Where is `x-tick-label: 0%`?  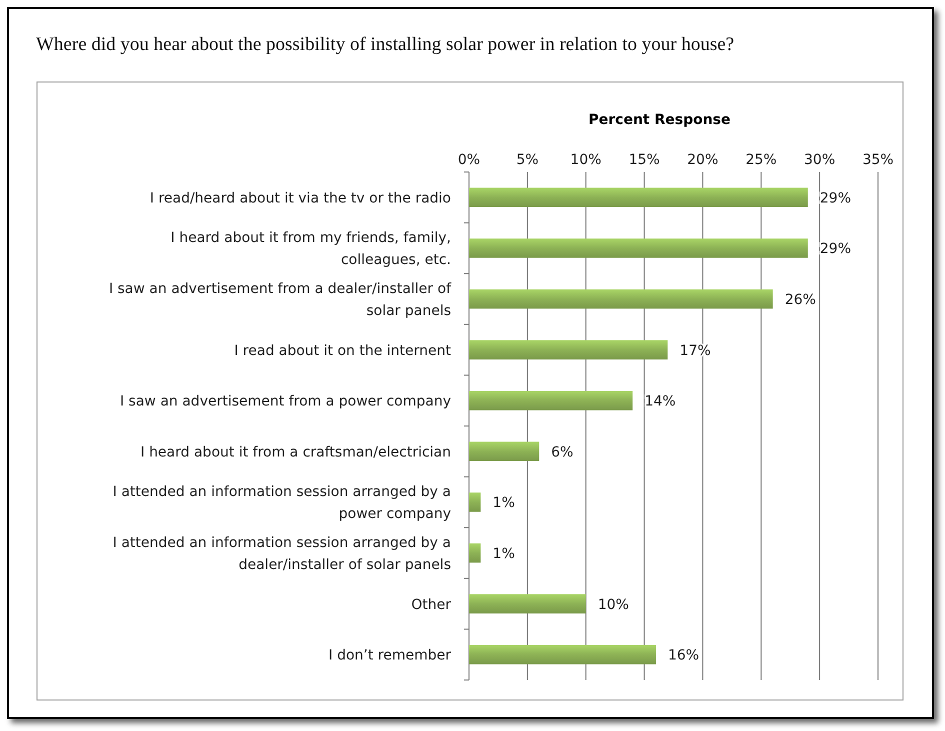 x-tick-label: 0% is located at coordinates (469, 160).